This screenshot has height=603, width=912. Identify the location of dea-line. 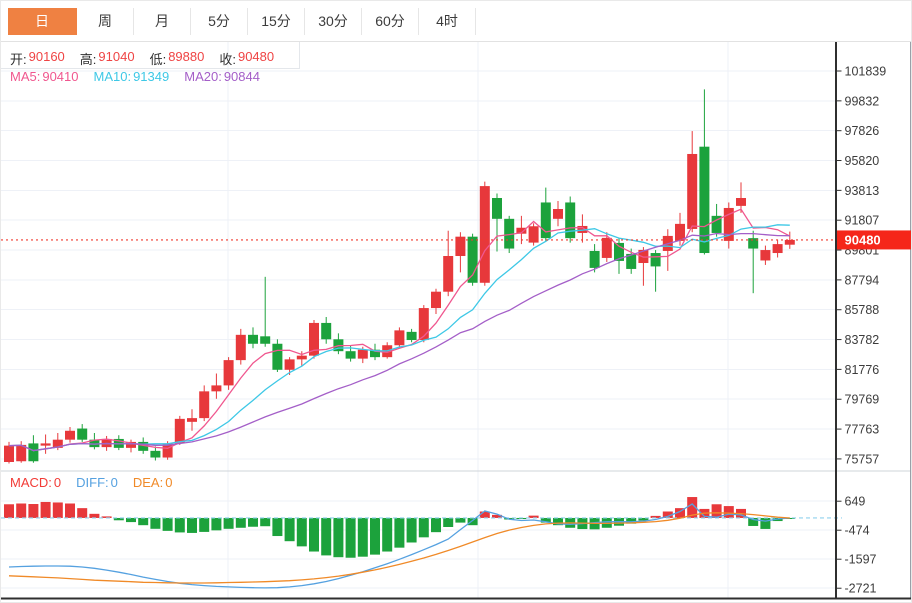
(399, 548).